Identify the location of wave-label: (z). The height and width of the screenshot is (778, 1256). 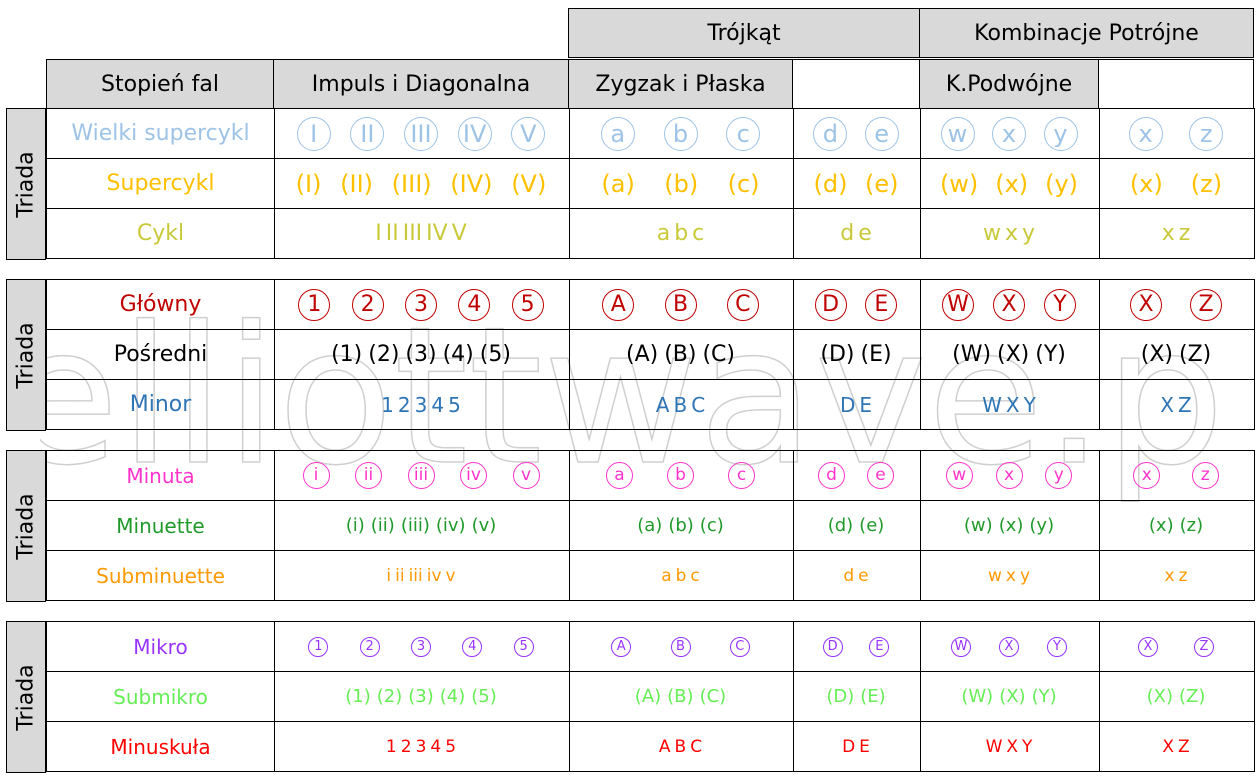
(1191, 525).